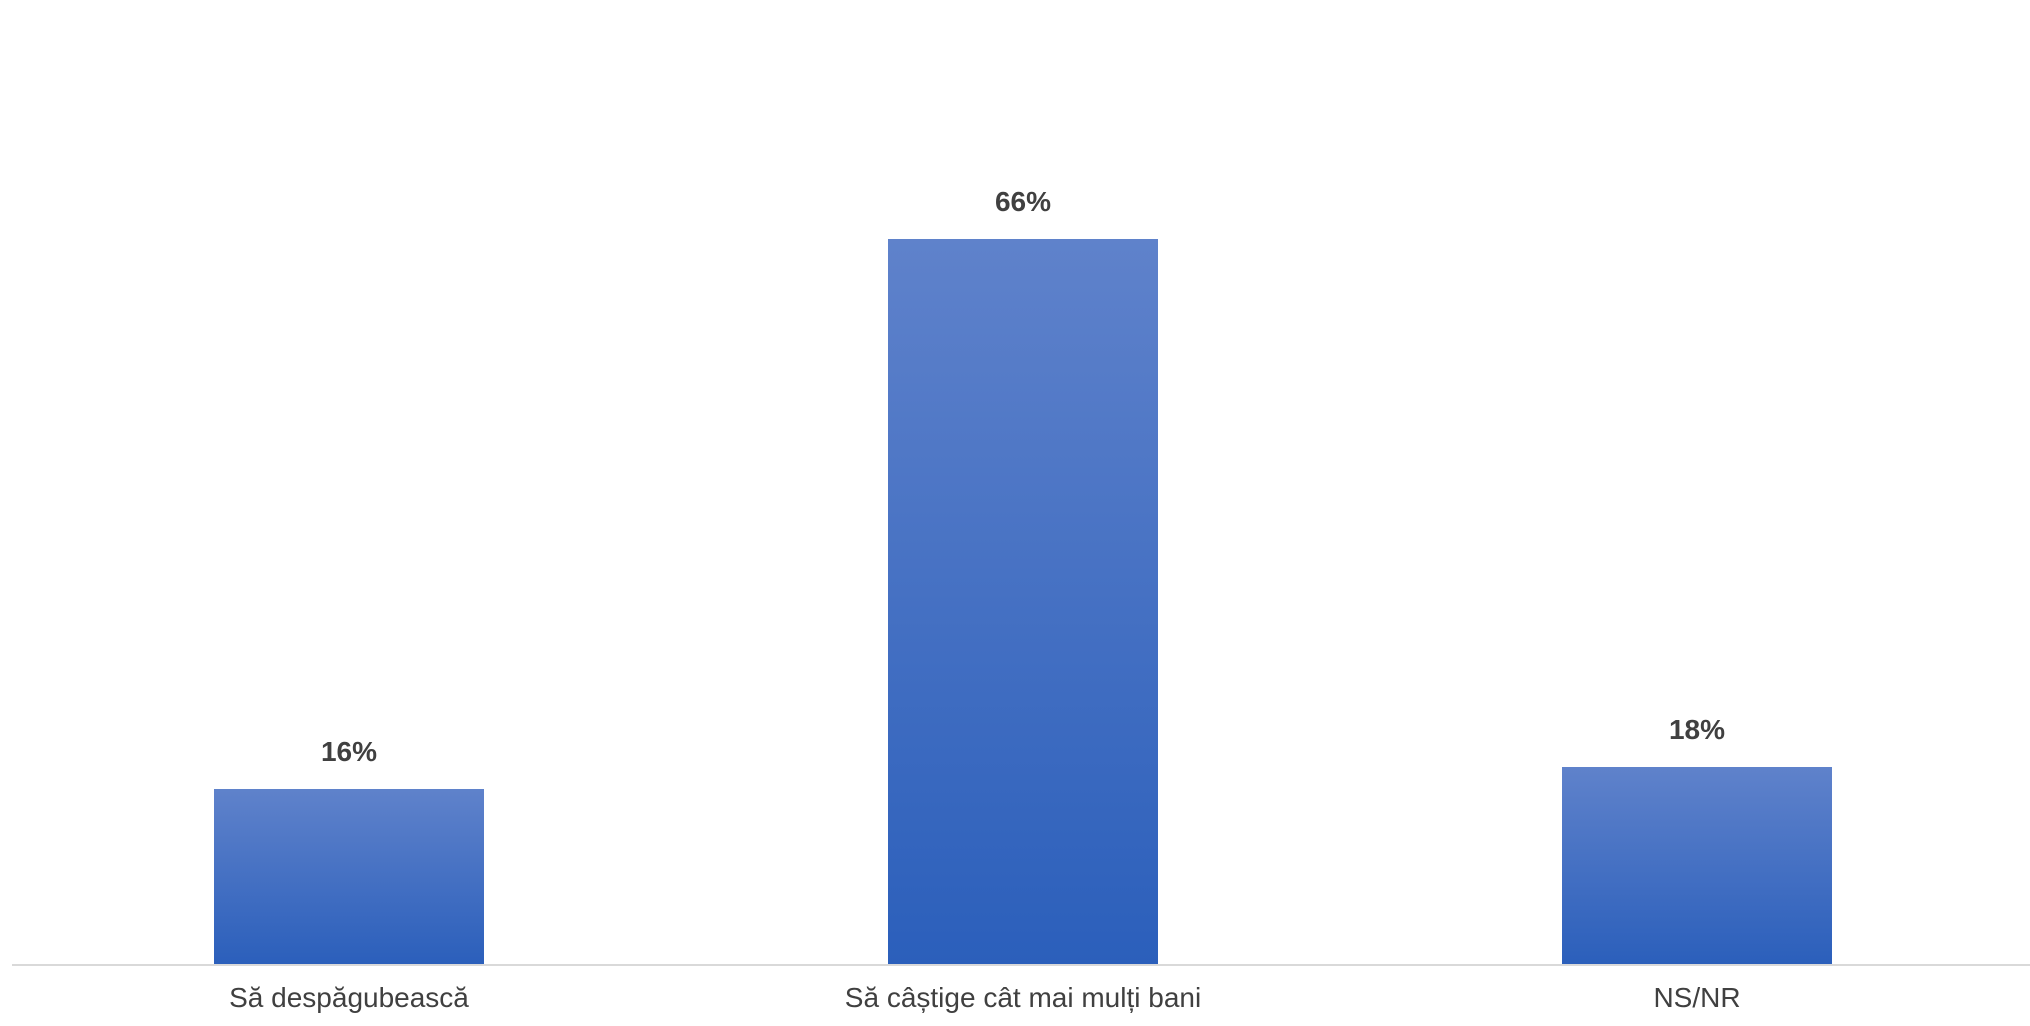  Describe the element at coordinates (349, 997) in the screenshot. I see `category-label-1: Să despăgubească` at that location.